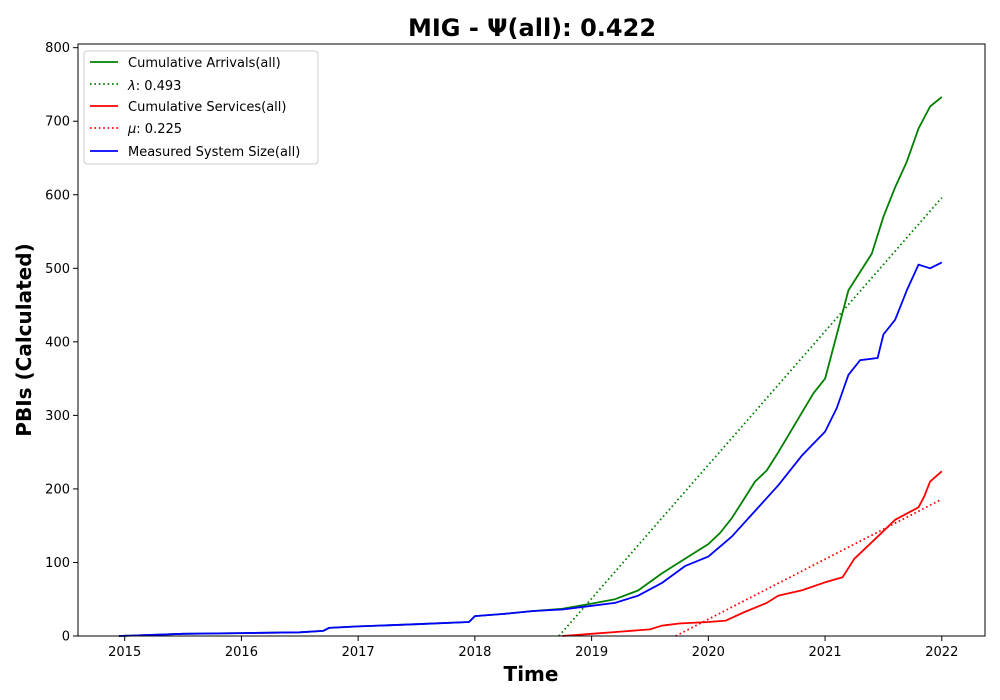  I want to click on legend-label-mu-symbol: μ, so click(131, 129).